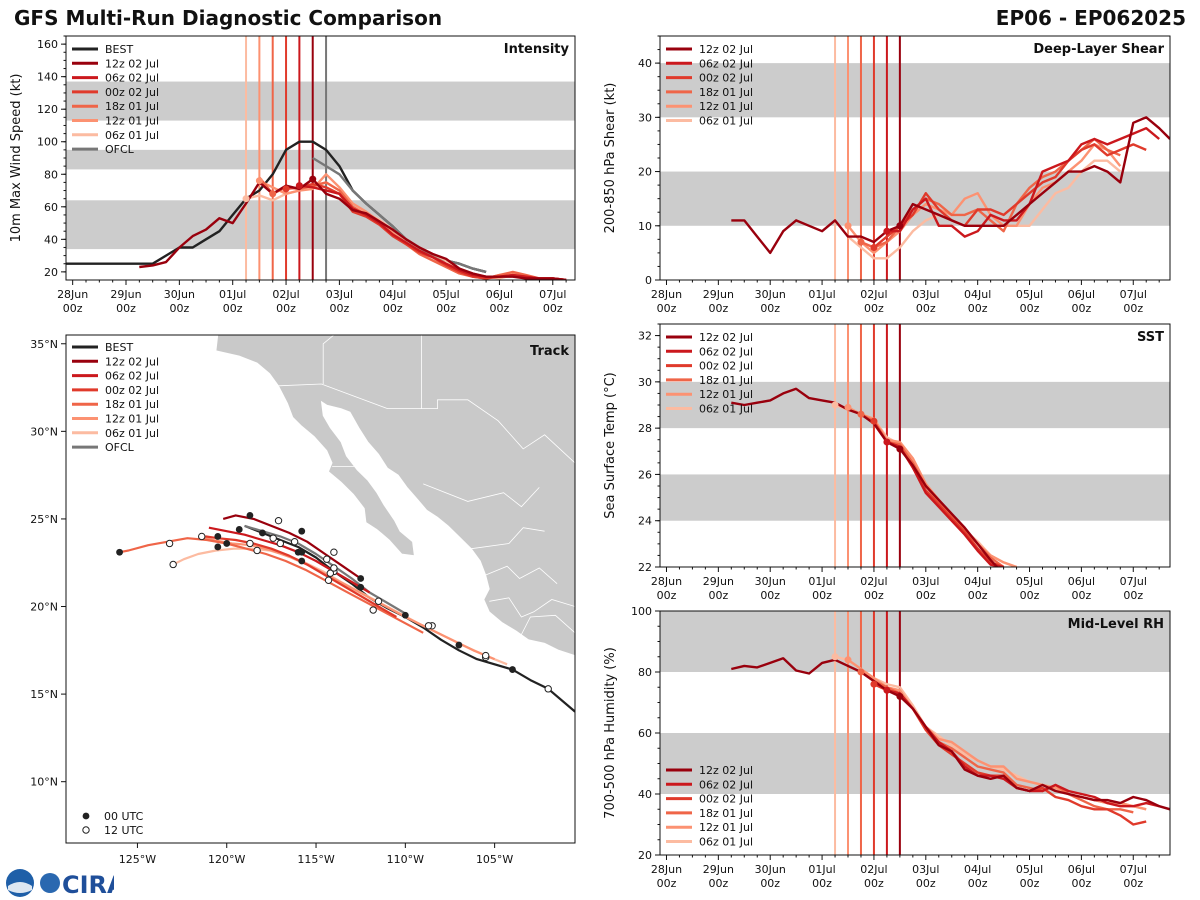  I want to click on lon-tick-label: 105°W, so click(494, 859).